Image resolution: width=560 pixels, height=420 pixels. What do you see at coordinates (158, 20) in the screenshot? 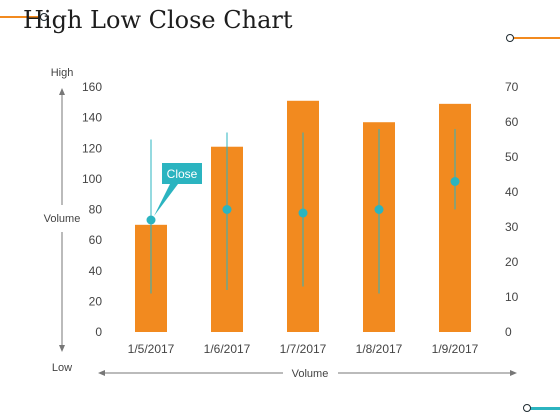
I see `page-title: High Low Close Chart` at bounding box center [158, 20].